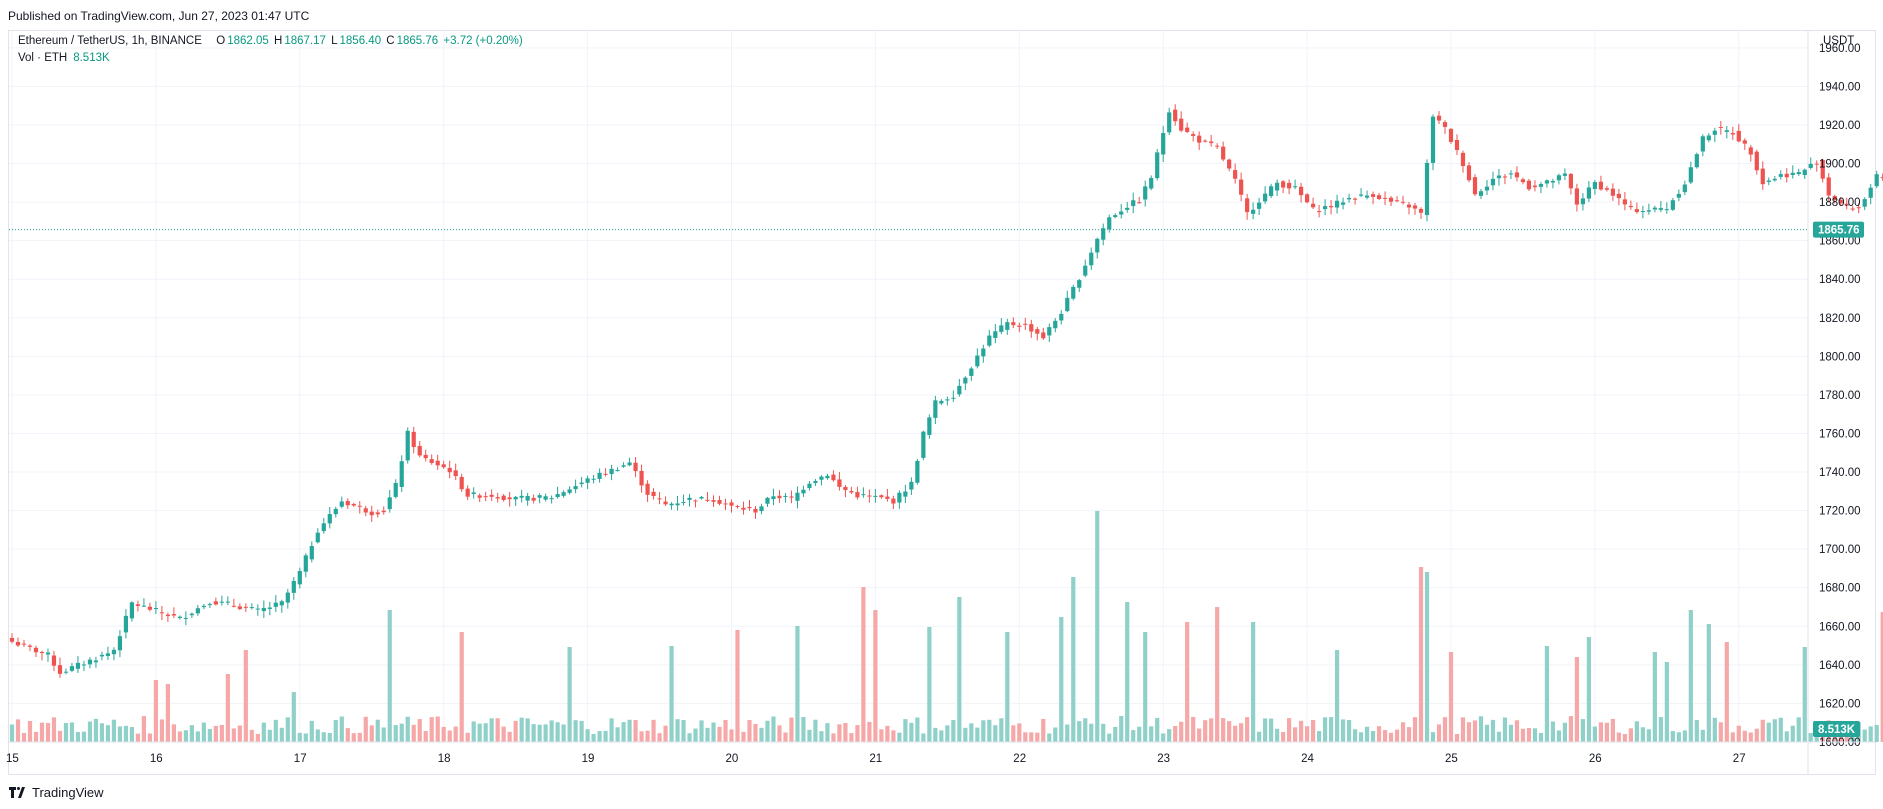  What do you see at coordinates (390, 41) in the screenshot?
I see `close-key: C` at bounding box center [390, 41].